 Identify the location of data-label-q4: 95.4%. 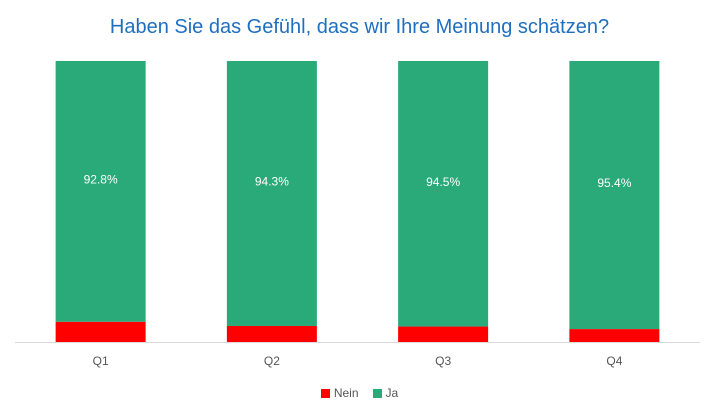
(614, 183).